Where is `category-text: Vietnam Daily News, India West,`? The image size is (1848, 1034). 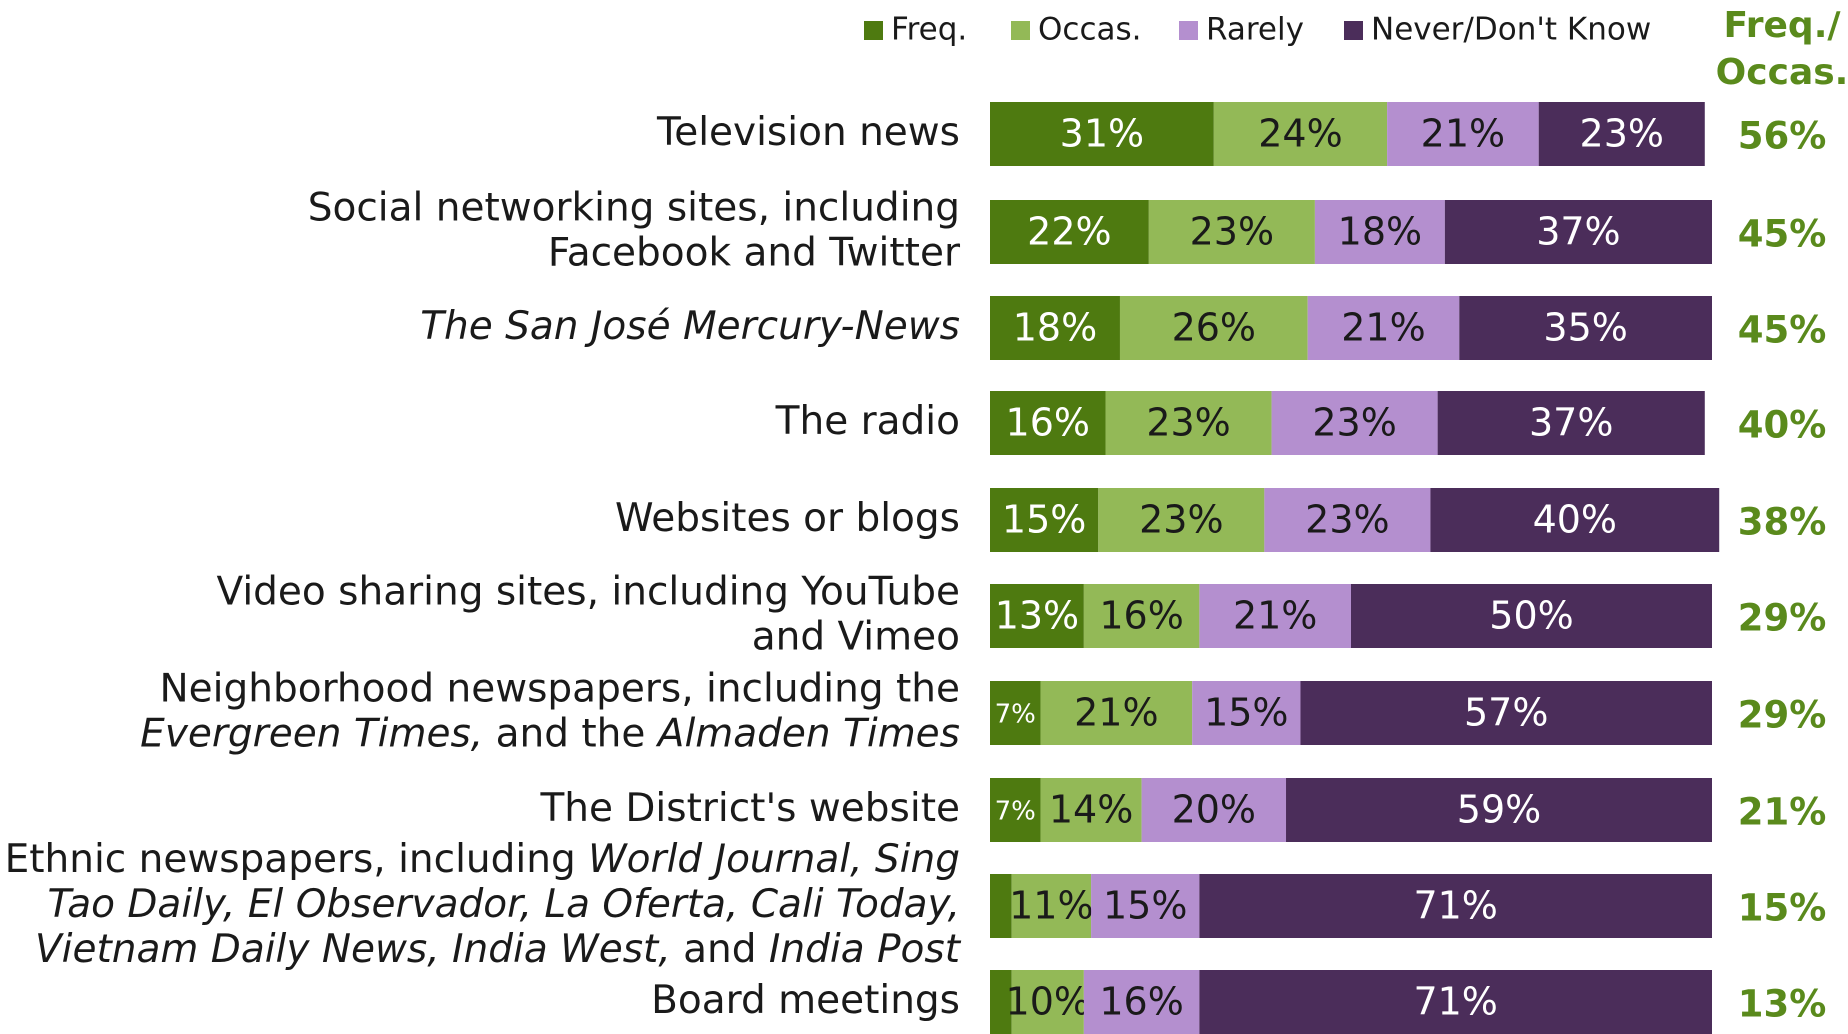 category-text: Vietnam Daily News, India West, is located at coordinates (353, 949).